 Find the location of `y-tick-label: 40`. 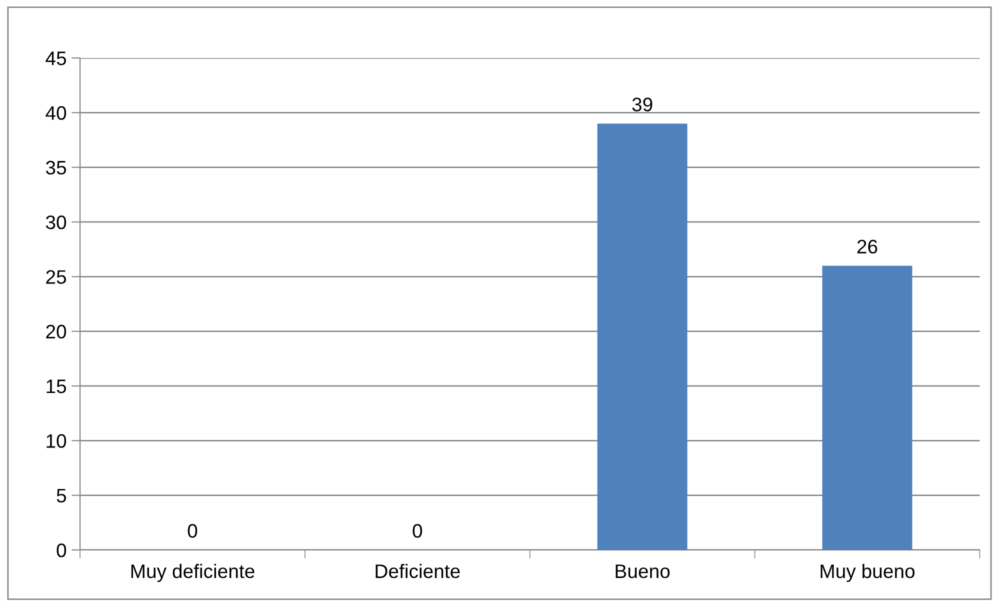

y-tick-label: 40 is located at coordinates (56, 113).